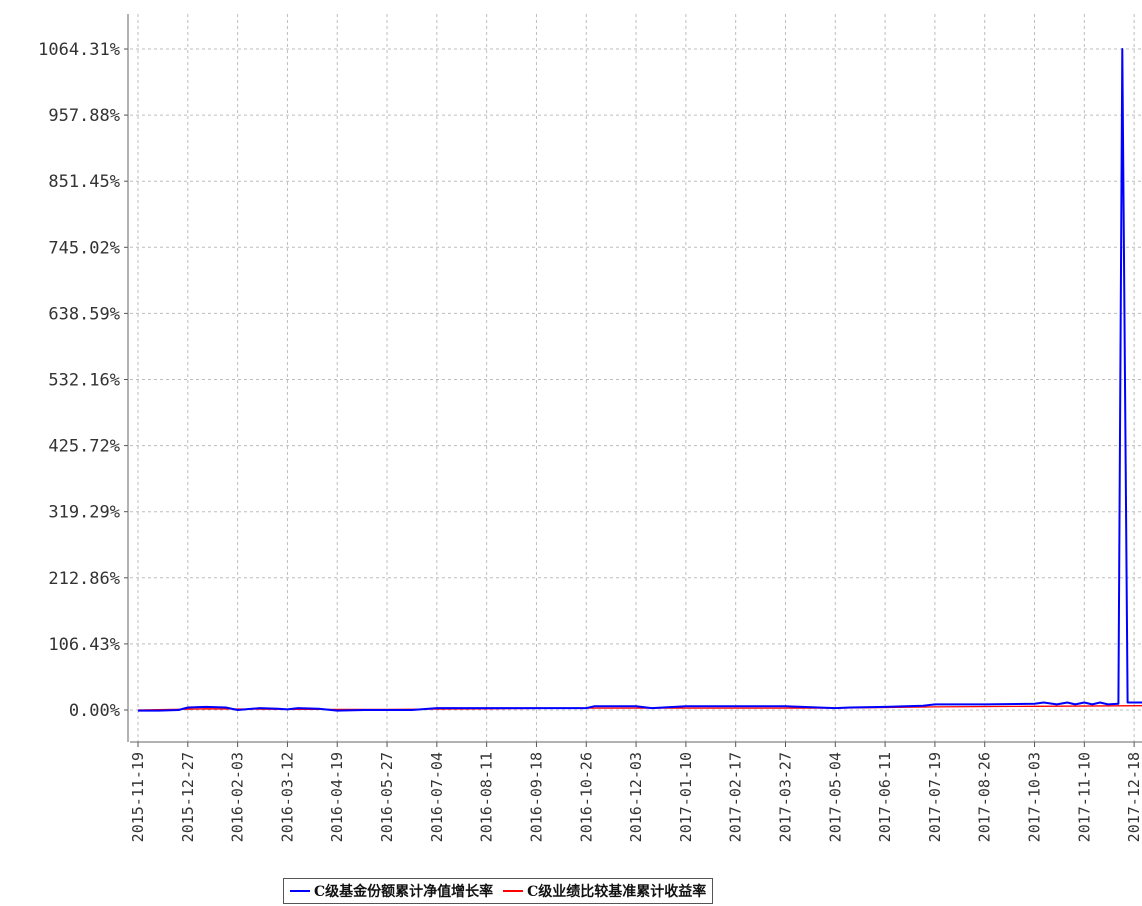 Image resolution: width=1142 pixels, height=906 pixels. Describe the element at coordinates (84, 314) in the screenshot. I see `y-tick-label: 638.59%` at that location.